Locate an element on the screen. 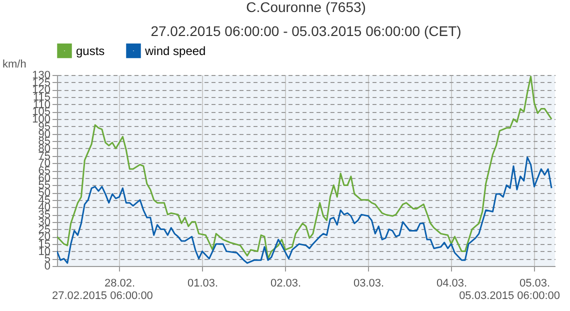 This screenshot has height=311, width=570. x-tick-label: 05.03. is located at coordinates (534, 284).